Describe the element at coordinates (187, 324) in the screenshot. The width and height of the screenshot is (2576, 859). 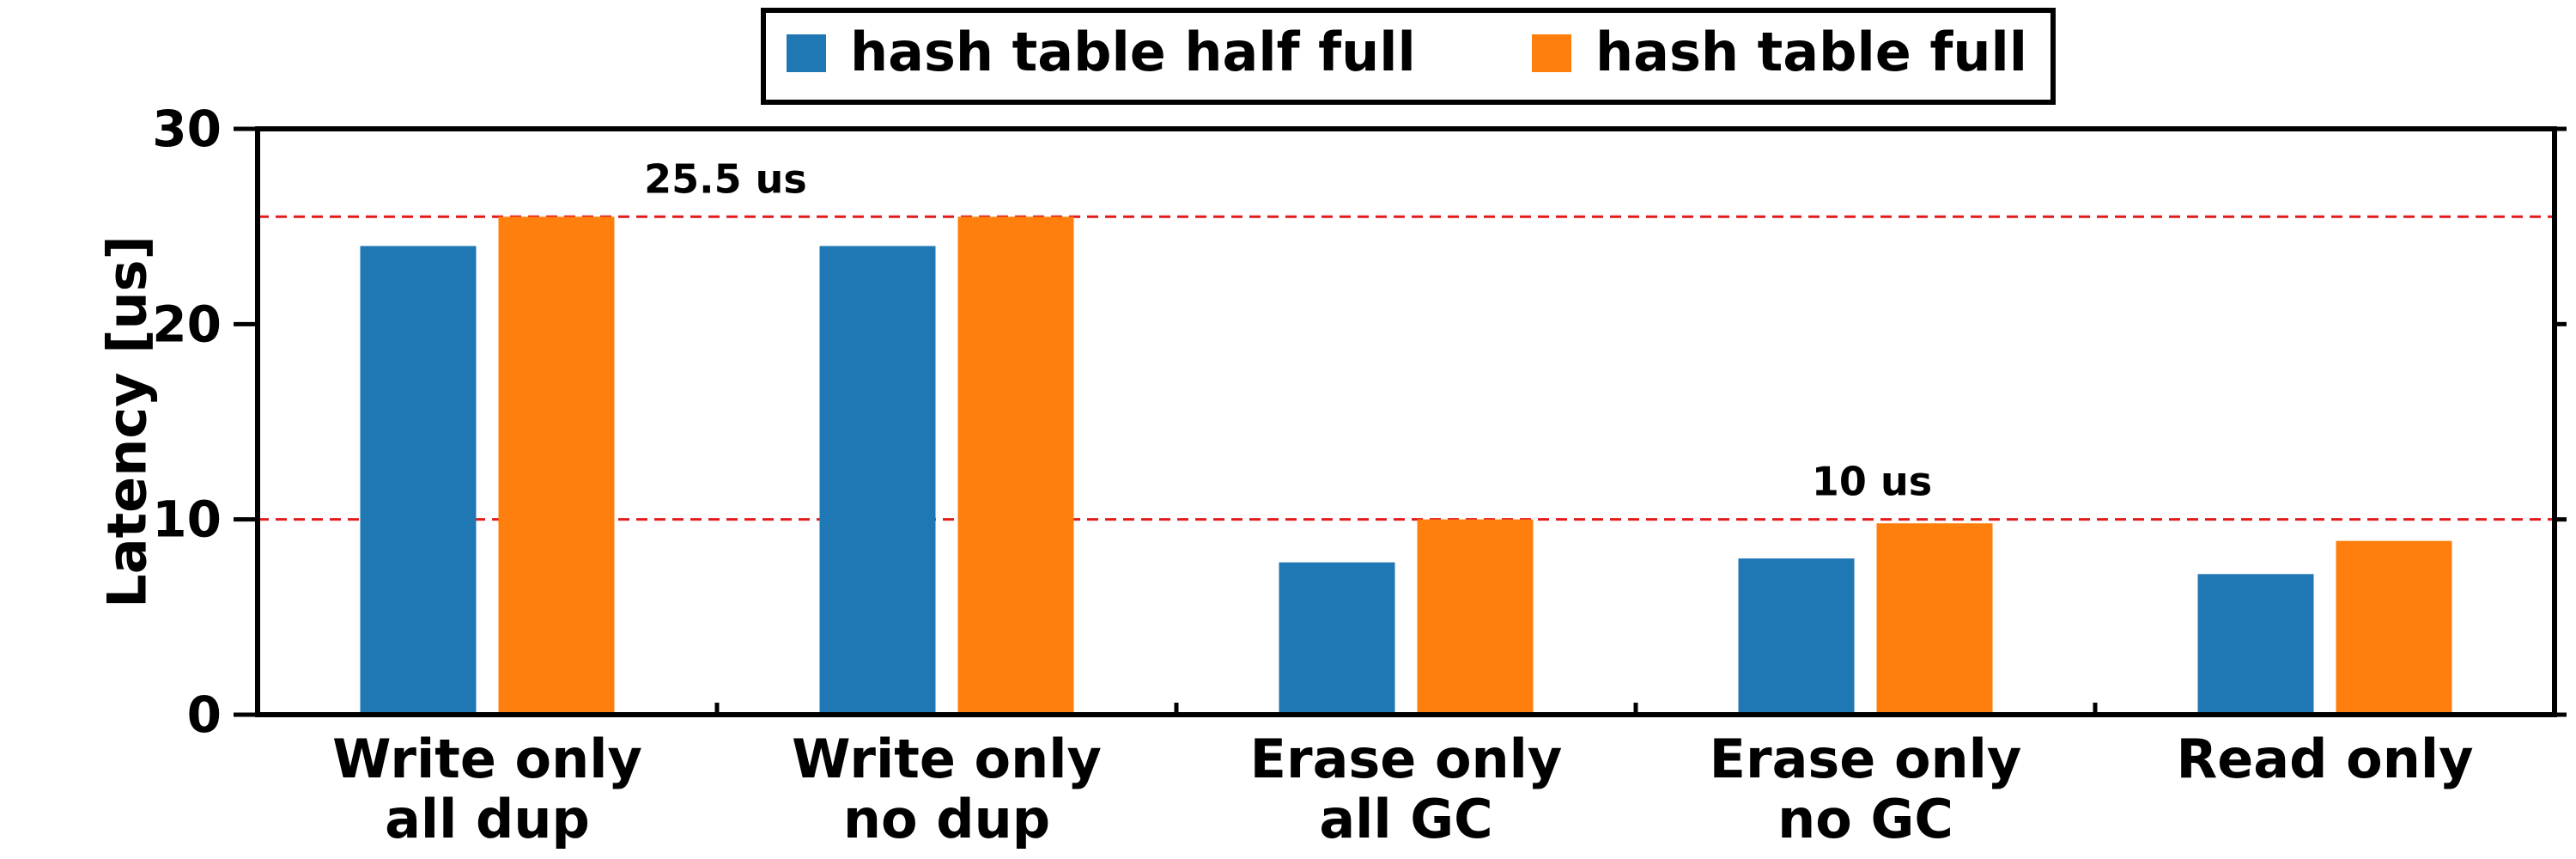
I see `y-tick-label: 20` at that location.